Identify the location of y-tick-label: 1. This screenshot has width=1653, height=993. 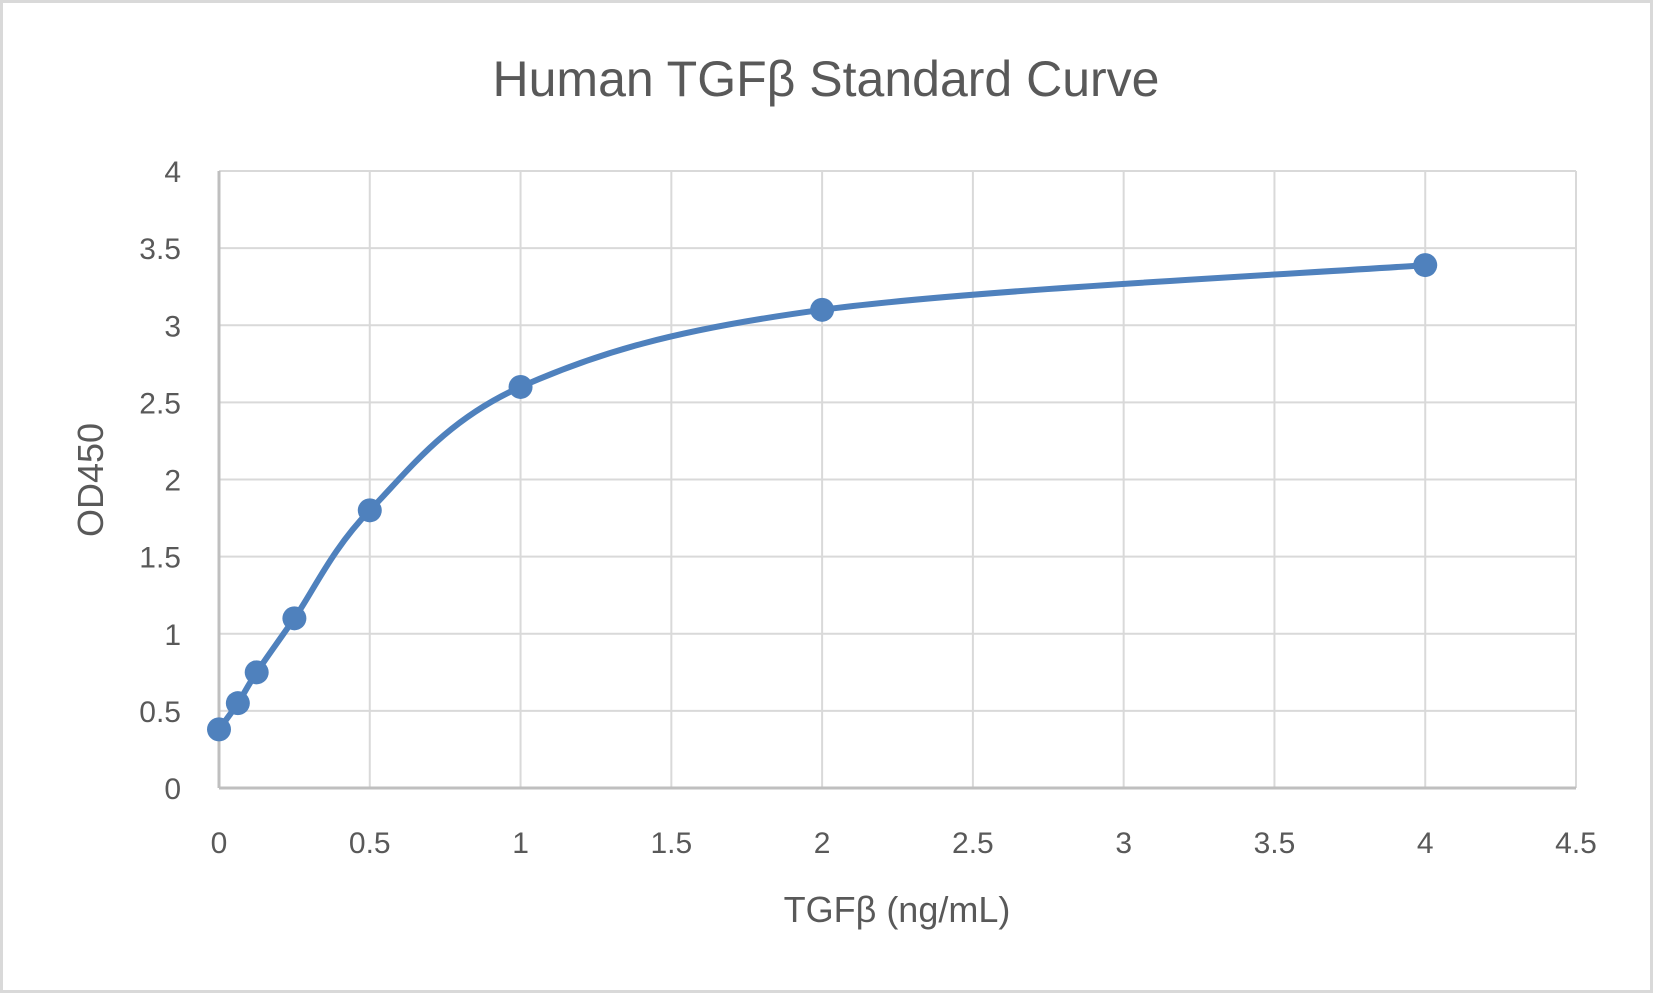
(172, 635).